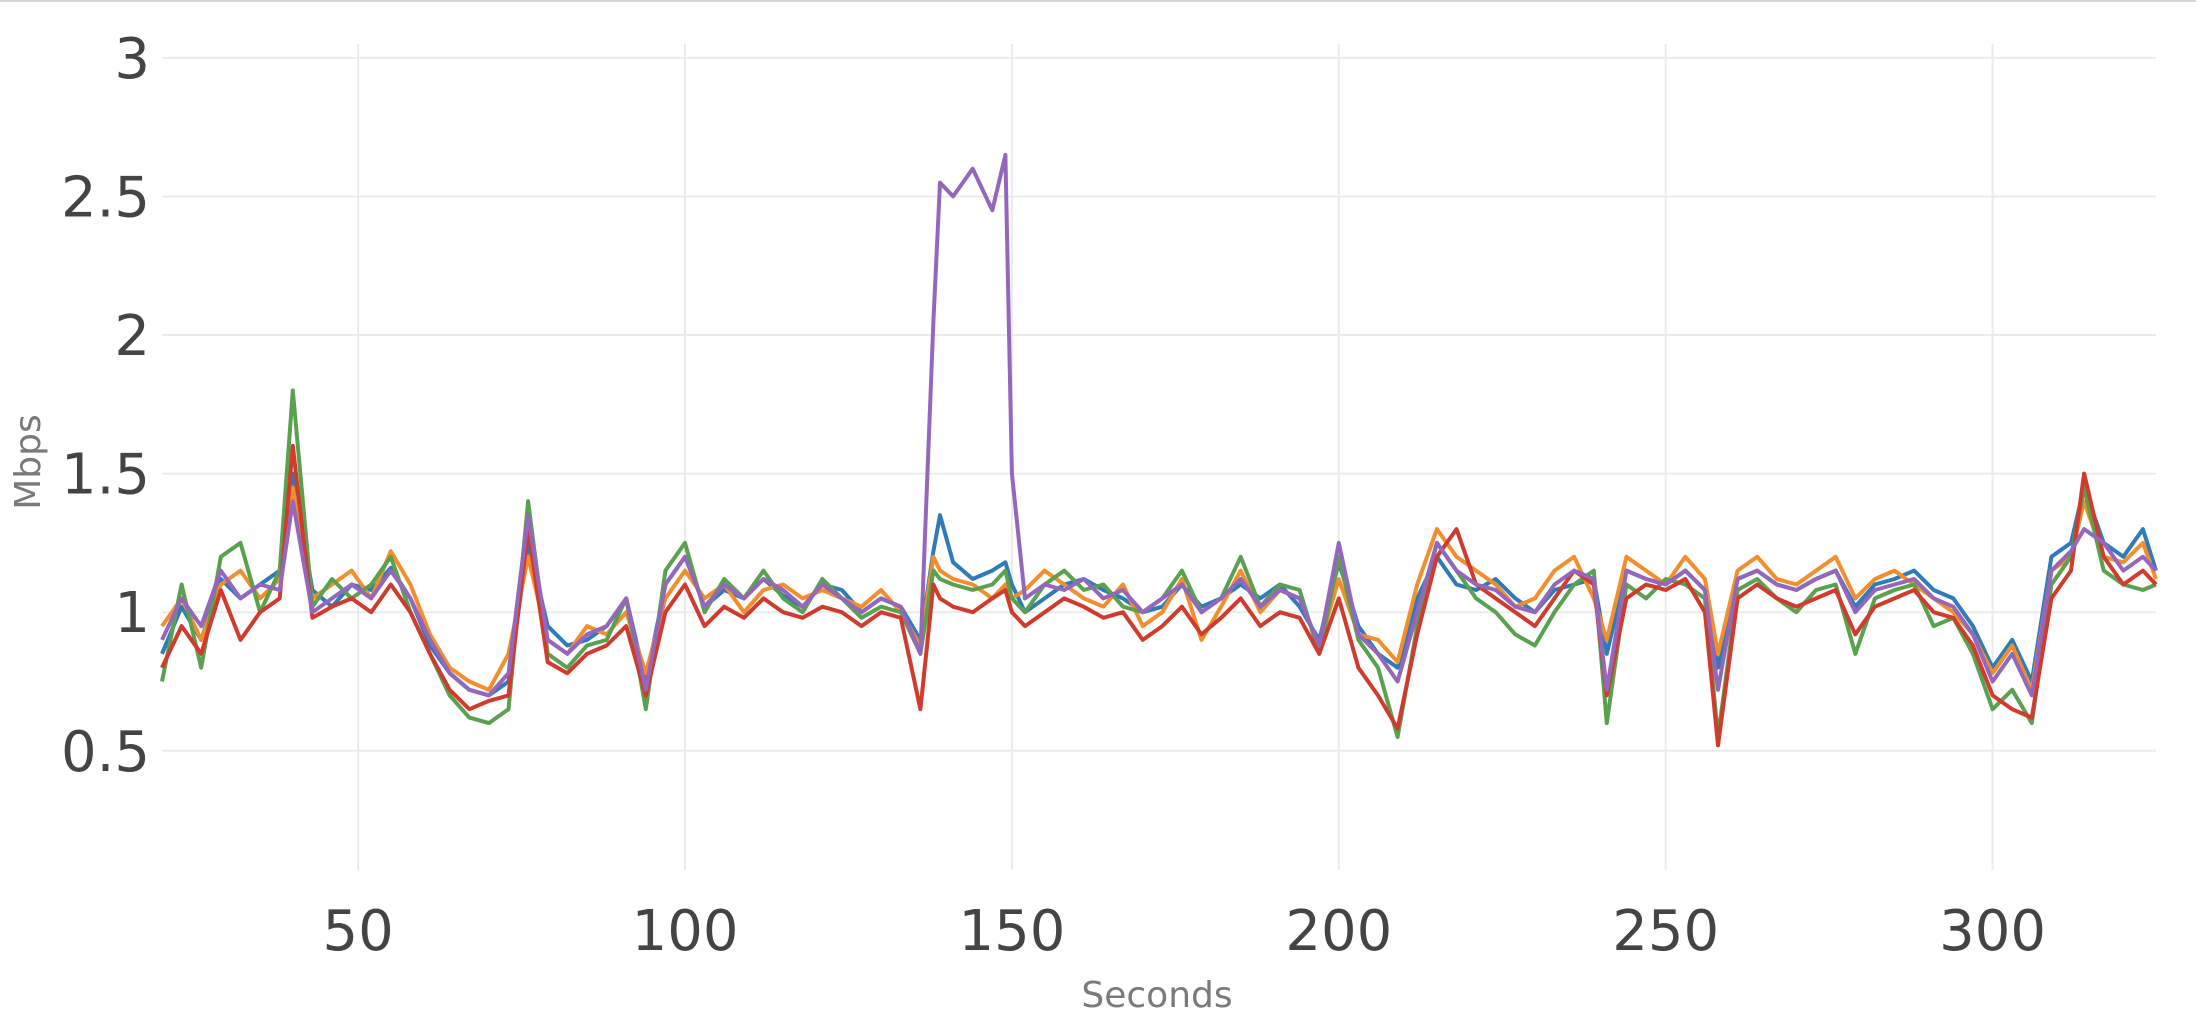  What do you see at coordinates (357, 931) in the screenshot?
I see `x-tick-label: 50` at bounding box center [357, 931].